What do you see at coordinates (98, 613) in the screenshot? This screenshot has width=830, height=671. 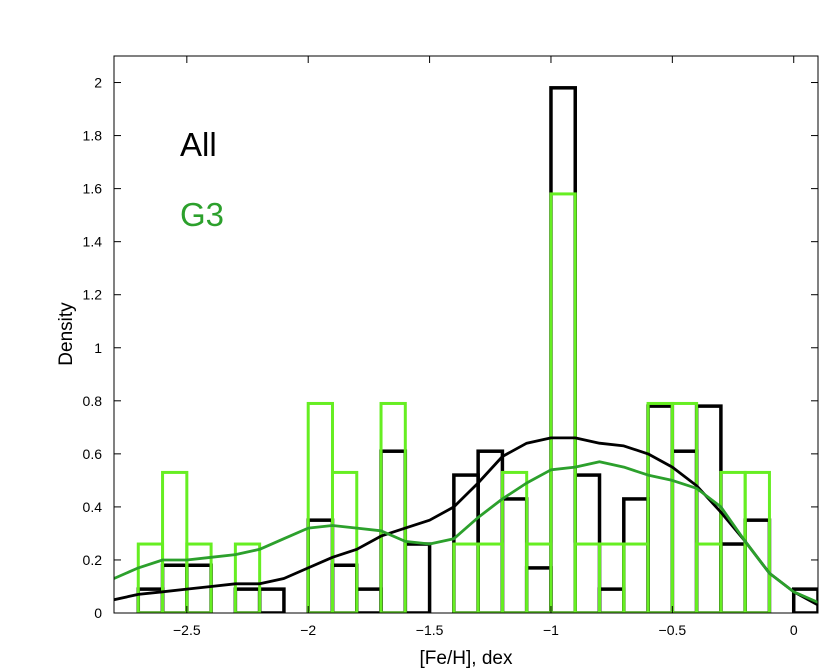 I see `y-tick-label: 0` at bounding box center [98, 613].